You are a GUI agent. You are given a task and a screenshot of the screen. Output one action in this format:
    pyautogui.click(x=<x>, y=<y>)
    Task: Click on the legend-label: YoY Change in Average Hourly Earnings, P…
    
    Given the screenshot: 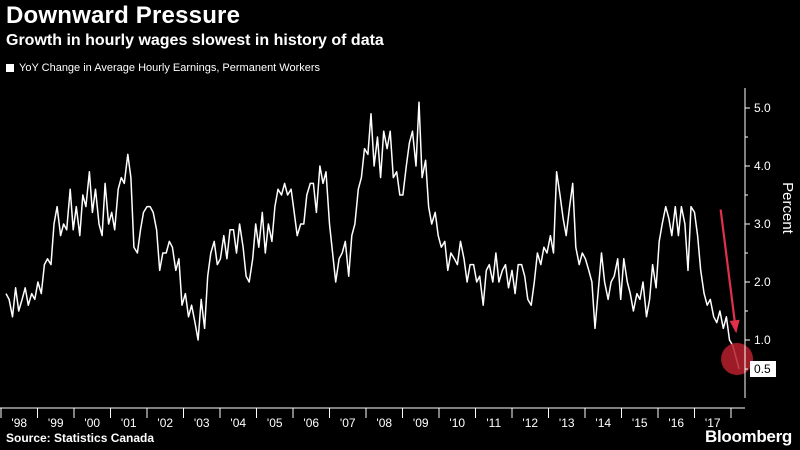 What is the action you would take?
    pyautogui.click(x=170, y=68)
    